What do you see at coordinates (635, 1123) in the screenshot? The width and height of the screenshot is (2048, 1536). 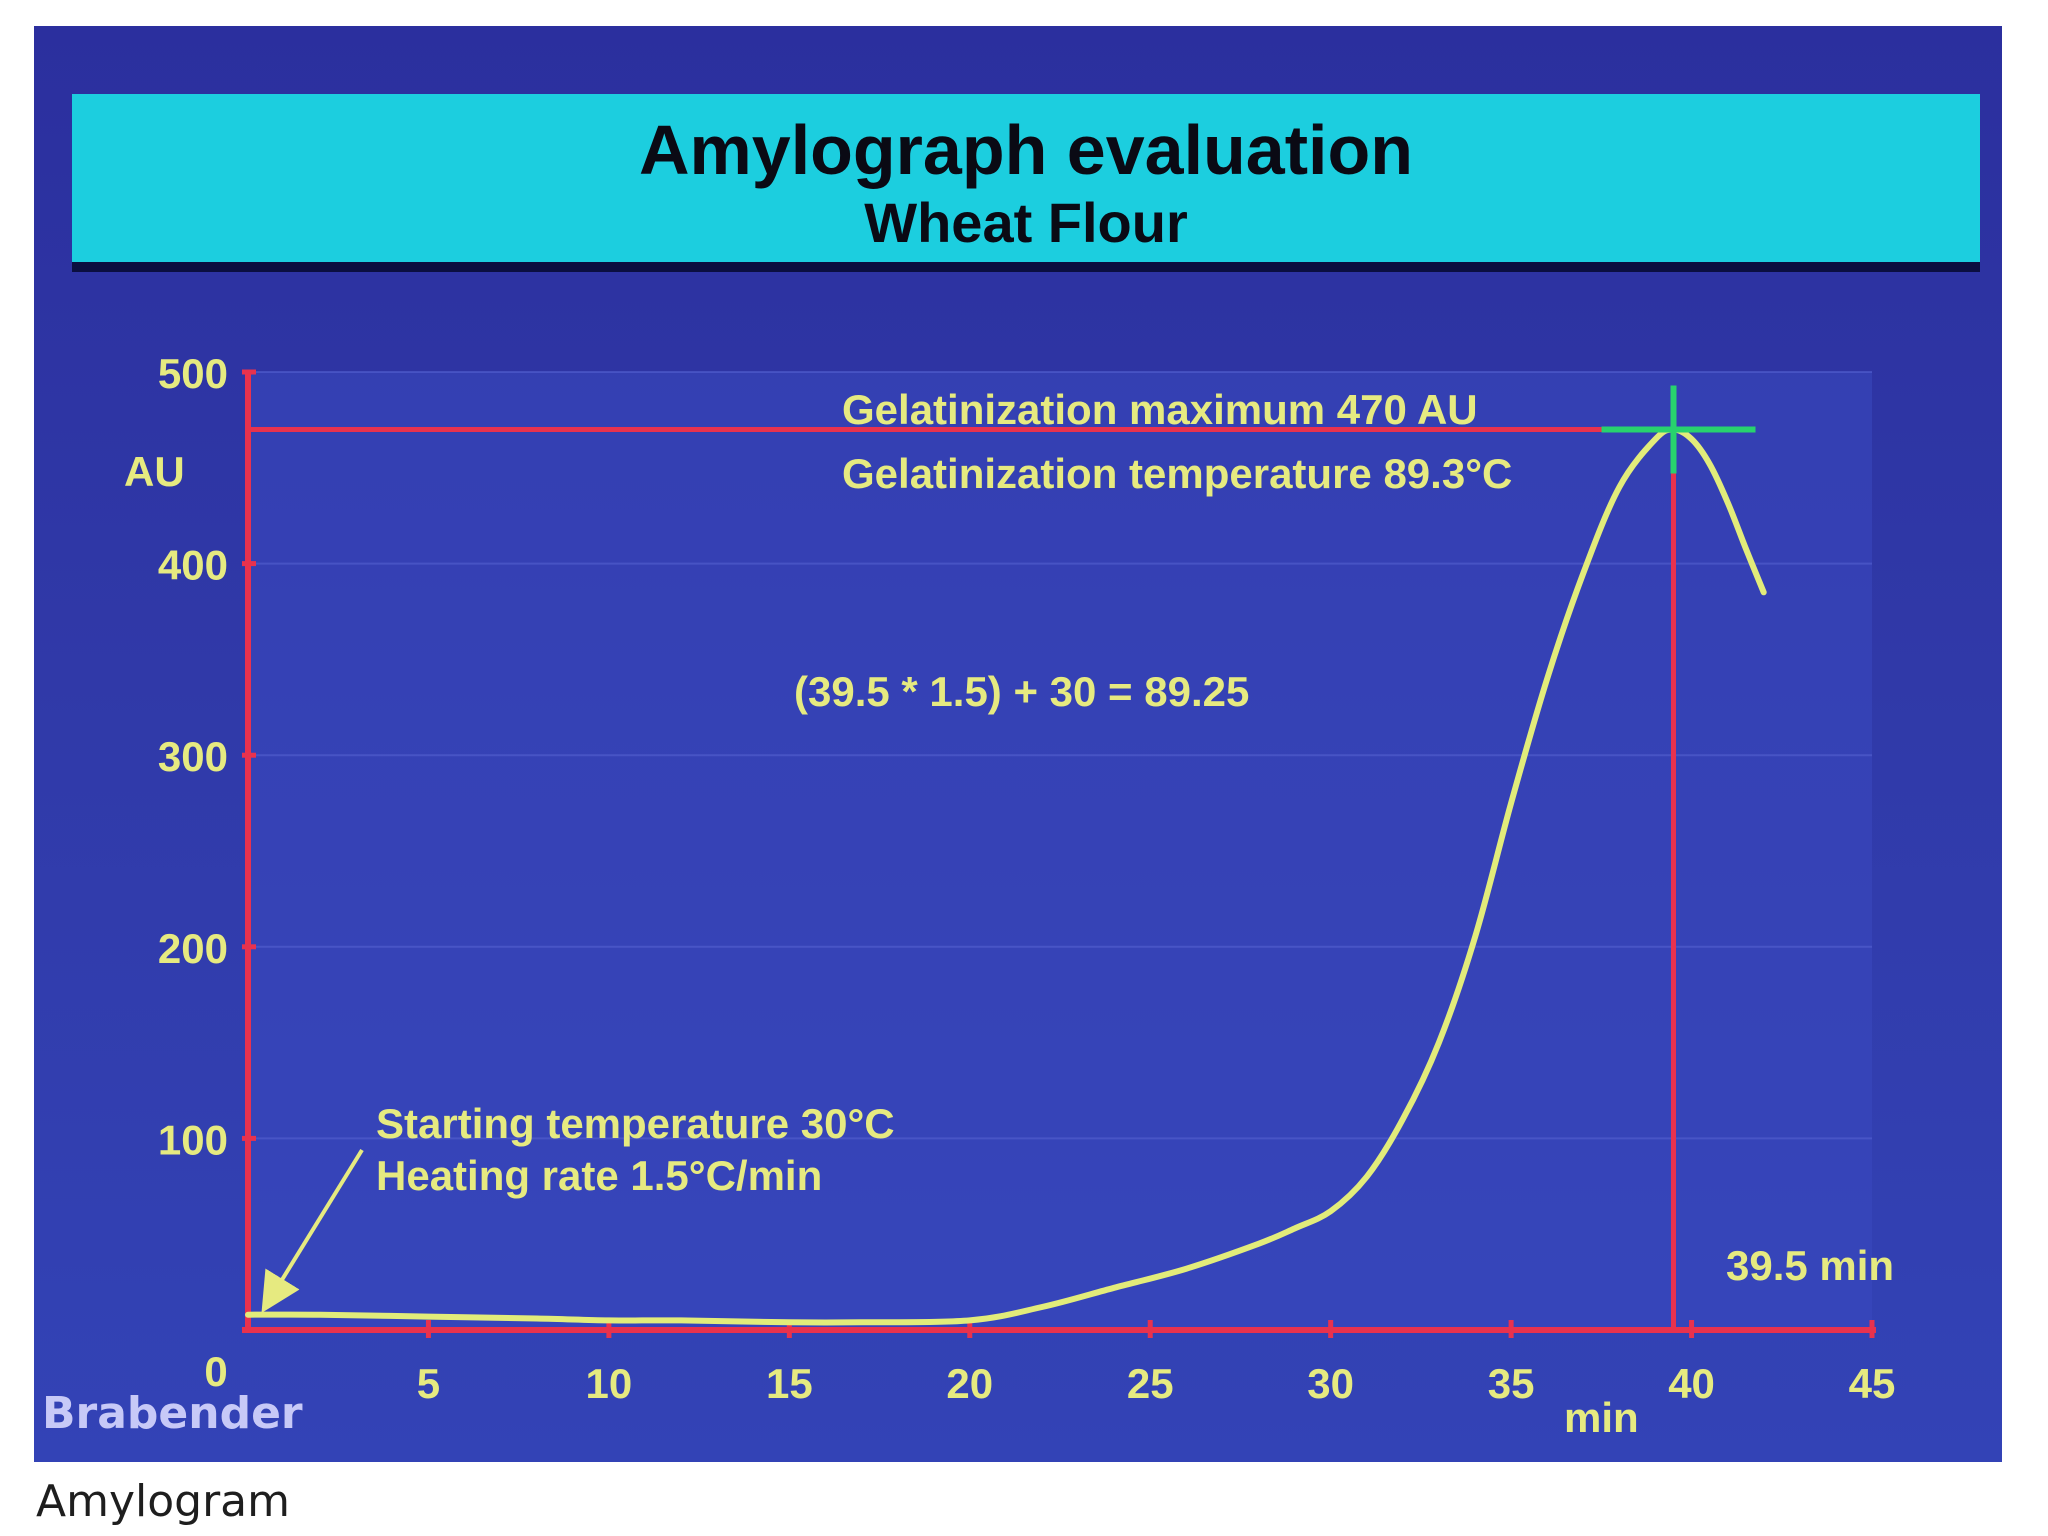 I see `annotation-start-temp: Starting temperature 30°C` at bounding box center [635, 1123].